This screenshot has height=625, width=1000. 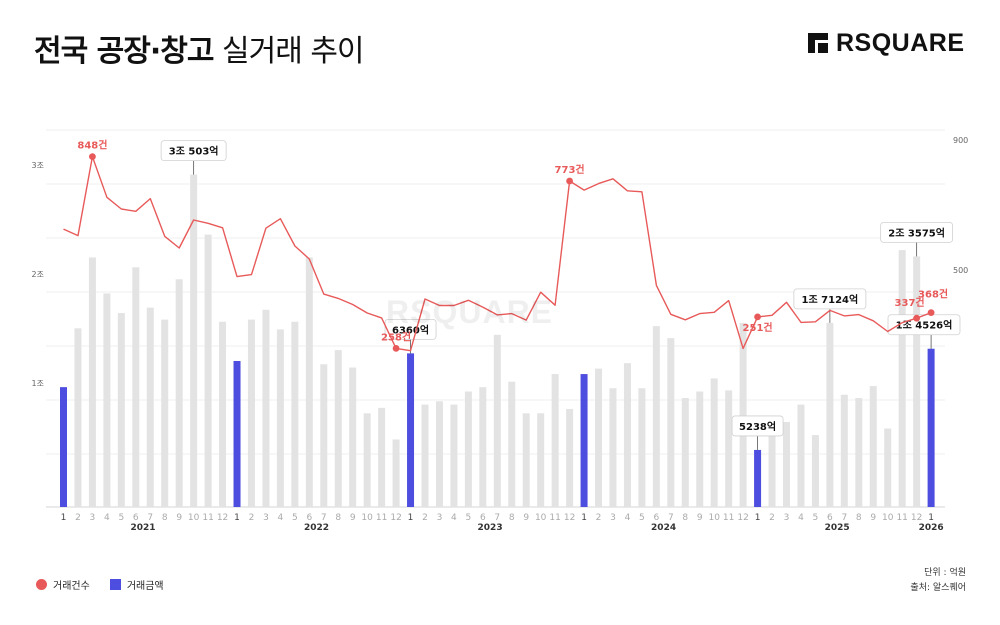 I want to click on amount-callout-label: 2조 3575억, so click(x=916, y=233).